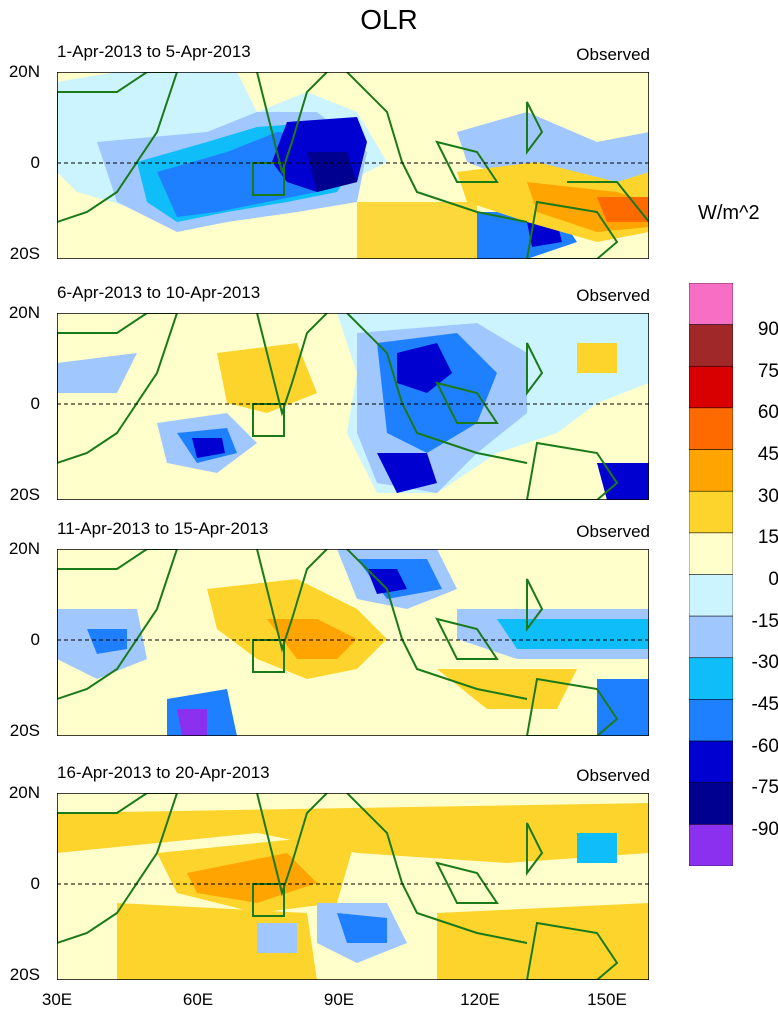  What do you see at coordinates (163, 772) in the screenshot?
I see `panel-4-period: 16-Apr-2013 to 20-Apr-2013` at bounding box center [163, 772].